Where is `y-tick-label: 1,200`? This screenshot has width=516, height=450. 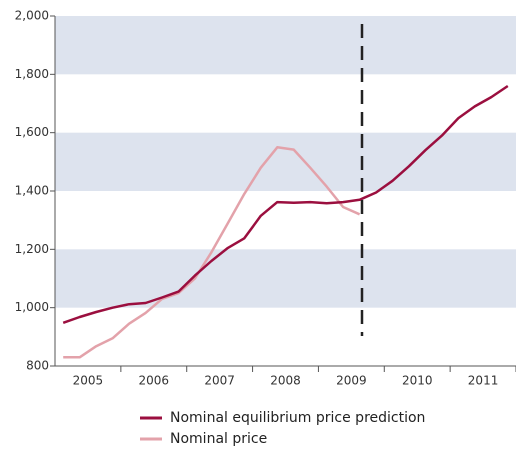
y-tick-label: 1,200 is located at coordinates (32, 249).